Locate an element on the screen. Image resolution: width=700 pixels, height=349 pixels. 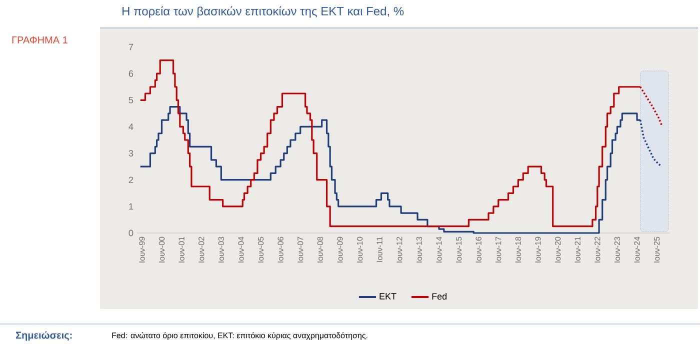
y-tick-label: 6 is located at coordinates (131, 73).